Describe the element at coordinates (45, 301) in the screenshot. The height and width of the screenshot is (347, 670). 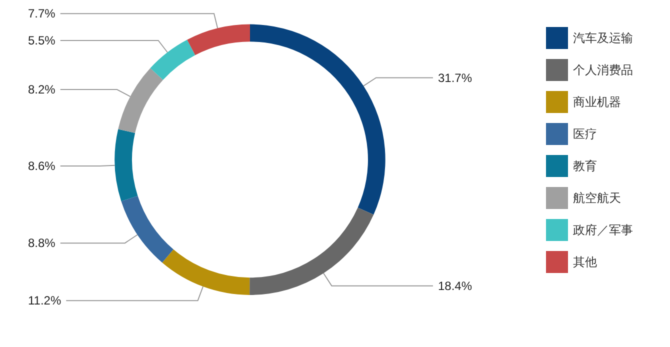
I see `data-label: 11.2%` at that location.